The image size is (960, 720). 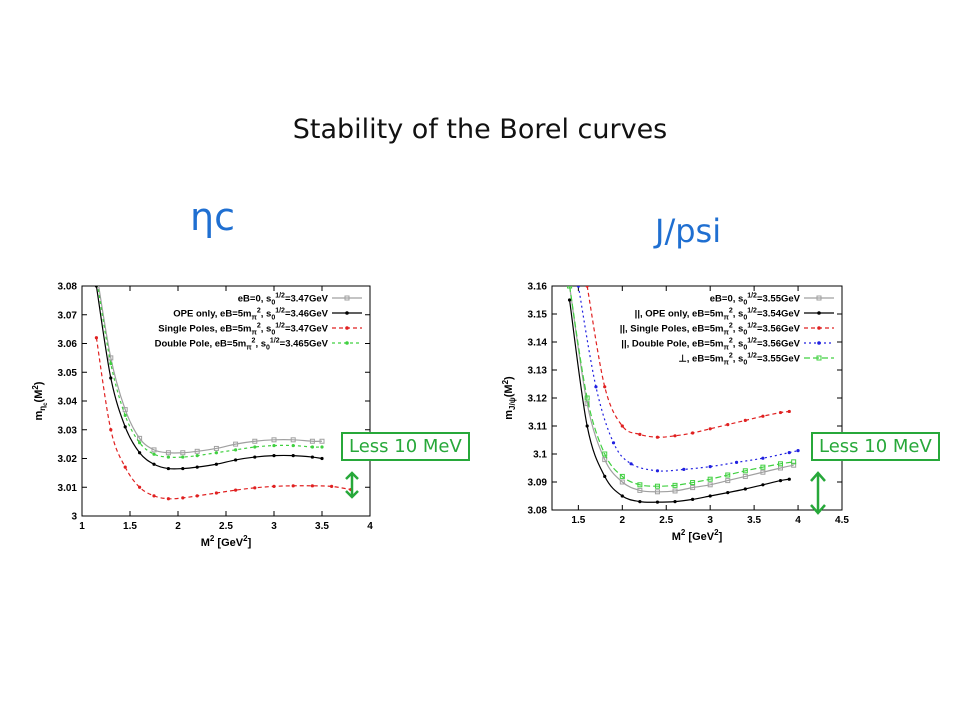 I want to click on slide-title: Stability of the Borel curves, so click(x=480, y=129).